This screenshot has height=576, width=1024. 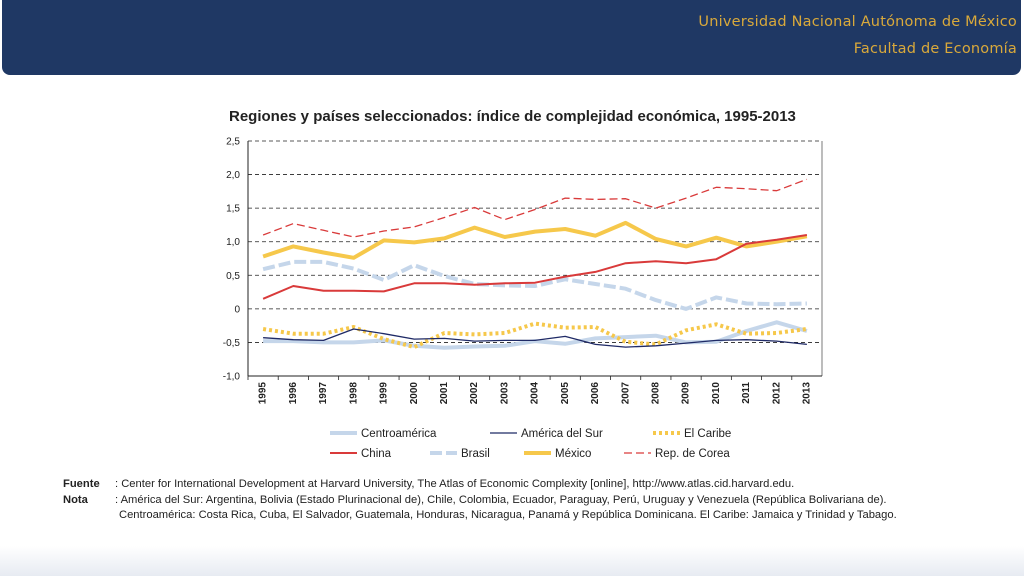 What do you see at coordinates (535, 393) in the screenshot?
I see `x-tick-label: 2004` at bounding box center [535, 393].